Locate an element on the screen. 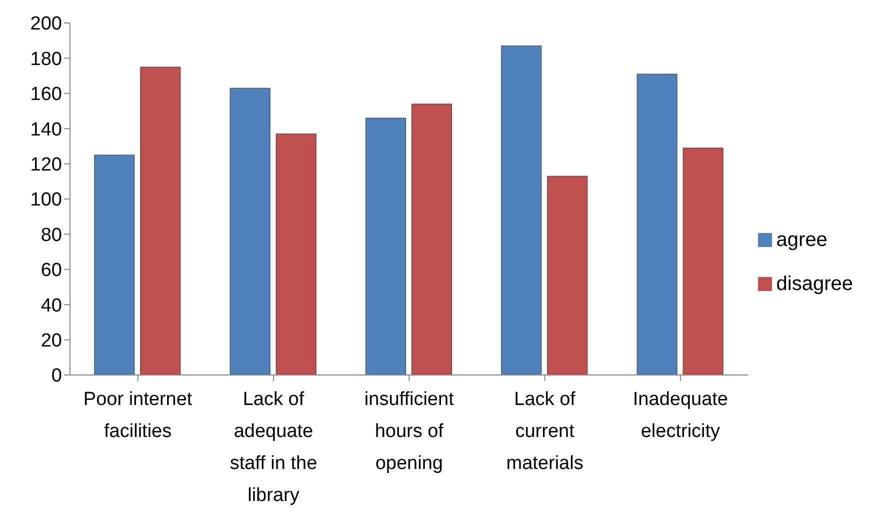 The height and width of the screenshot is (515, 881). y-tick-label: 160 is located at coordinates (46, 95).